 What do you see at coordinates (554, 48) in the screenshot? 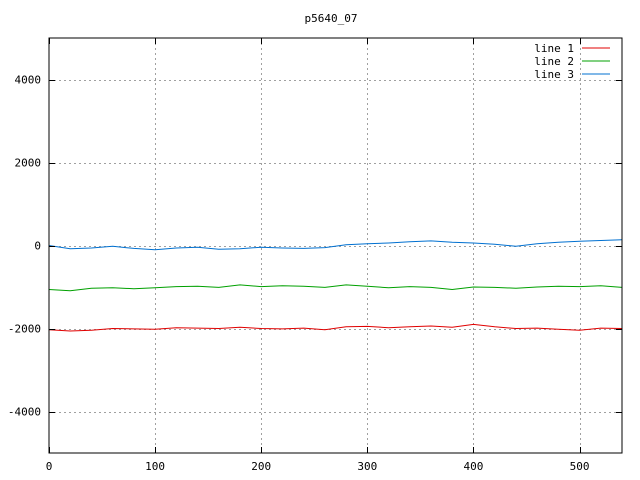
I see `legend-label: line 1` at bounding box center [554, 48].